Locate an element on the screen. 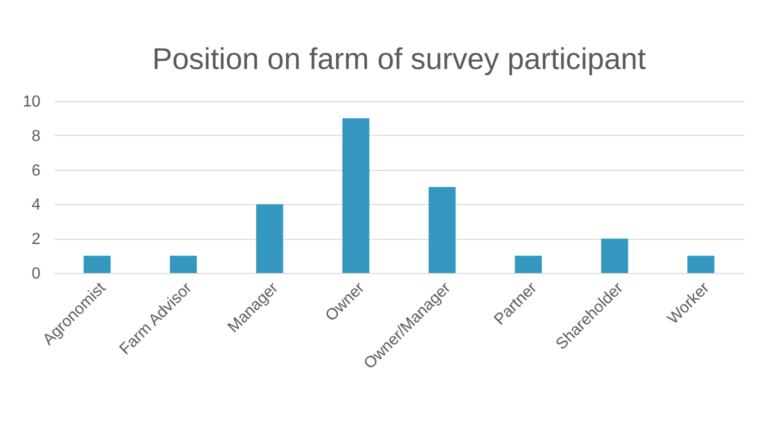 Image resolution: width=779 pixels, height=446 pixels. y-tick-label: 6 is located at coordinates (36, 171).